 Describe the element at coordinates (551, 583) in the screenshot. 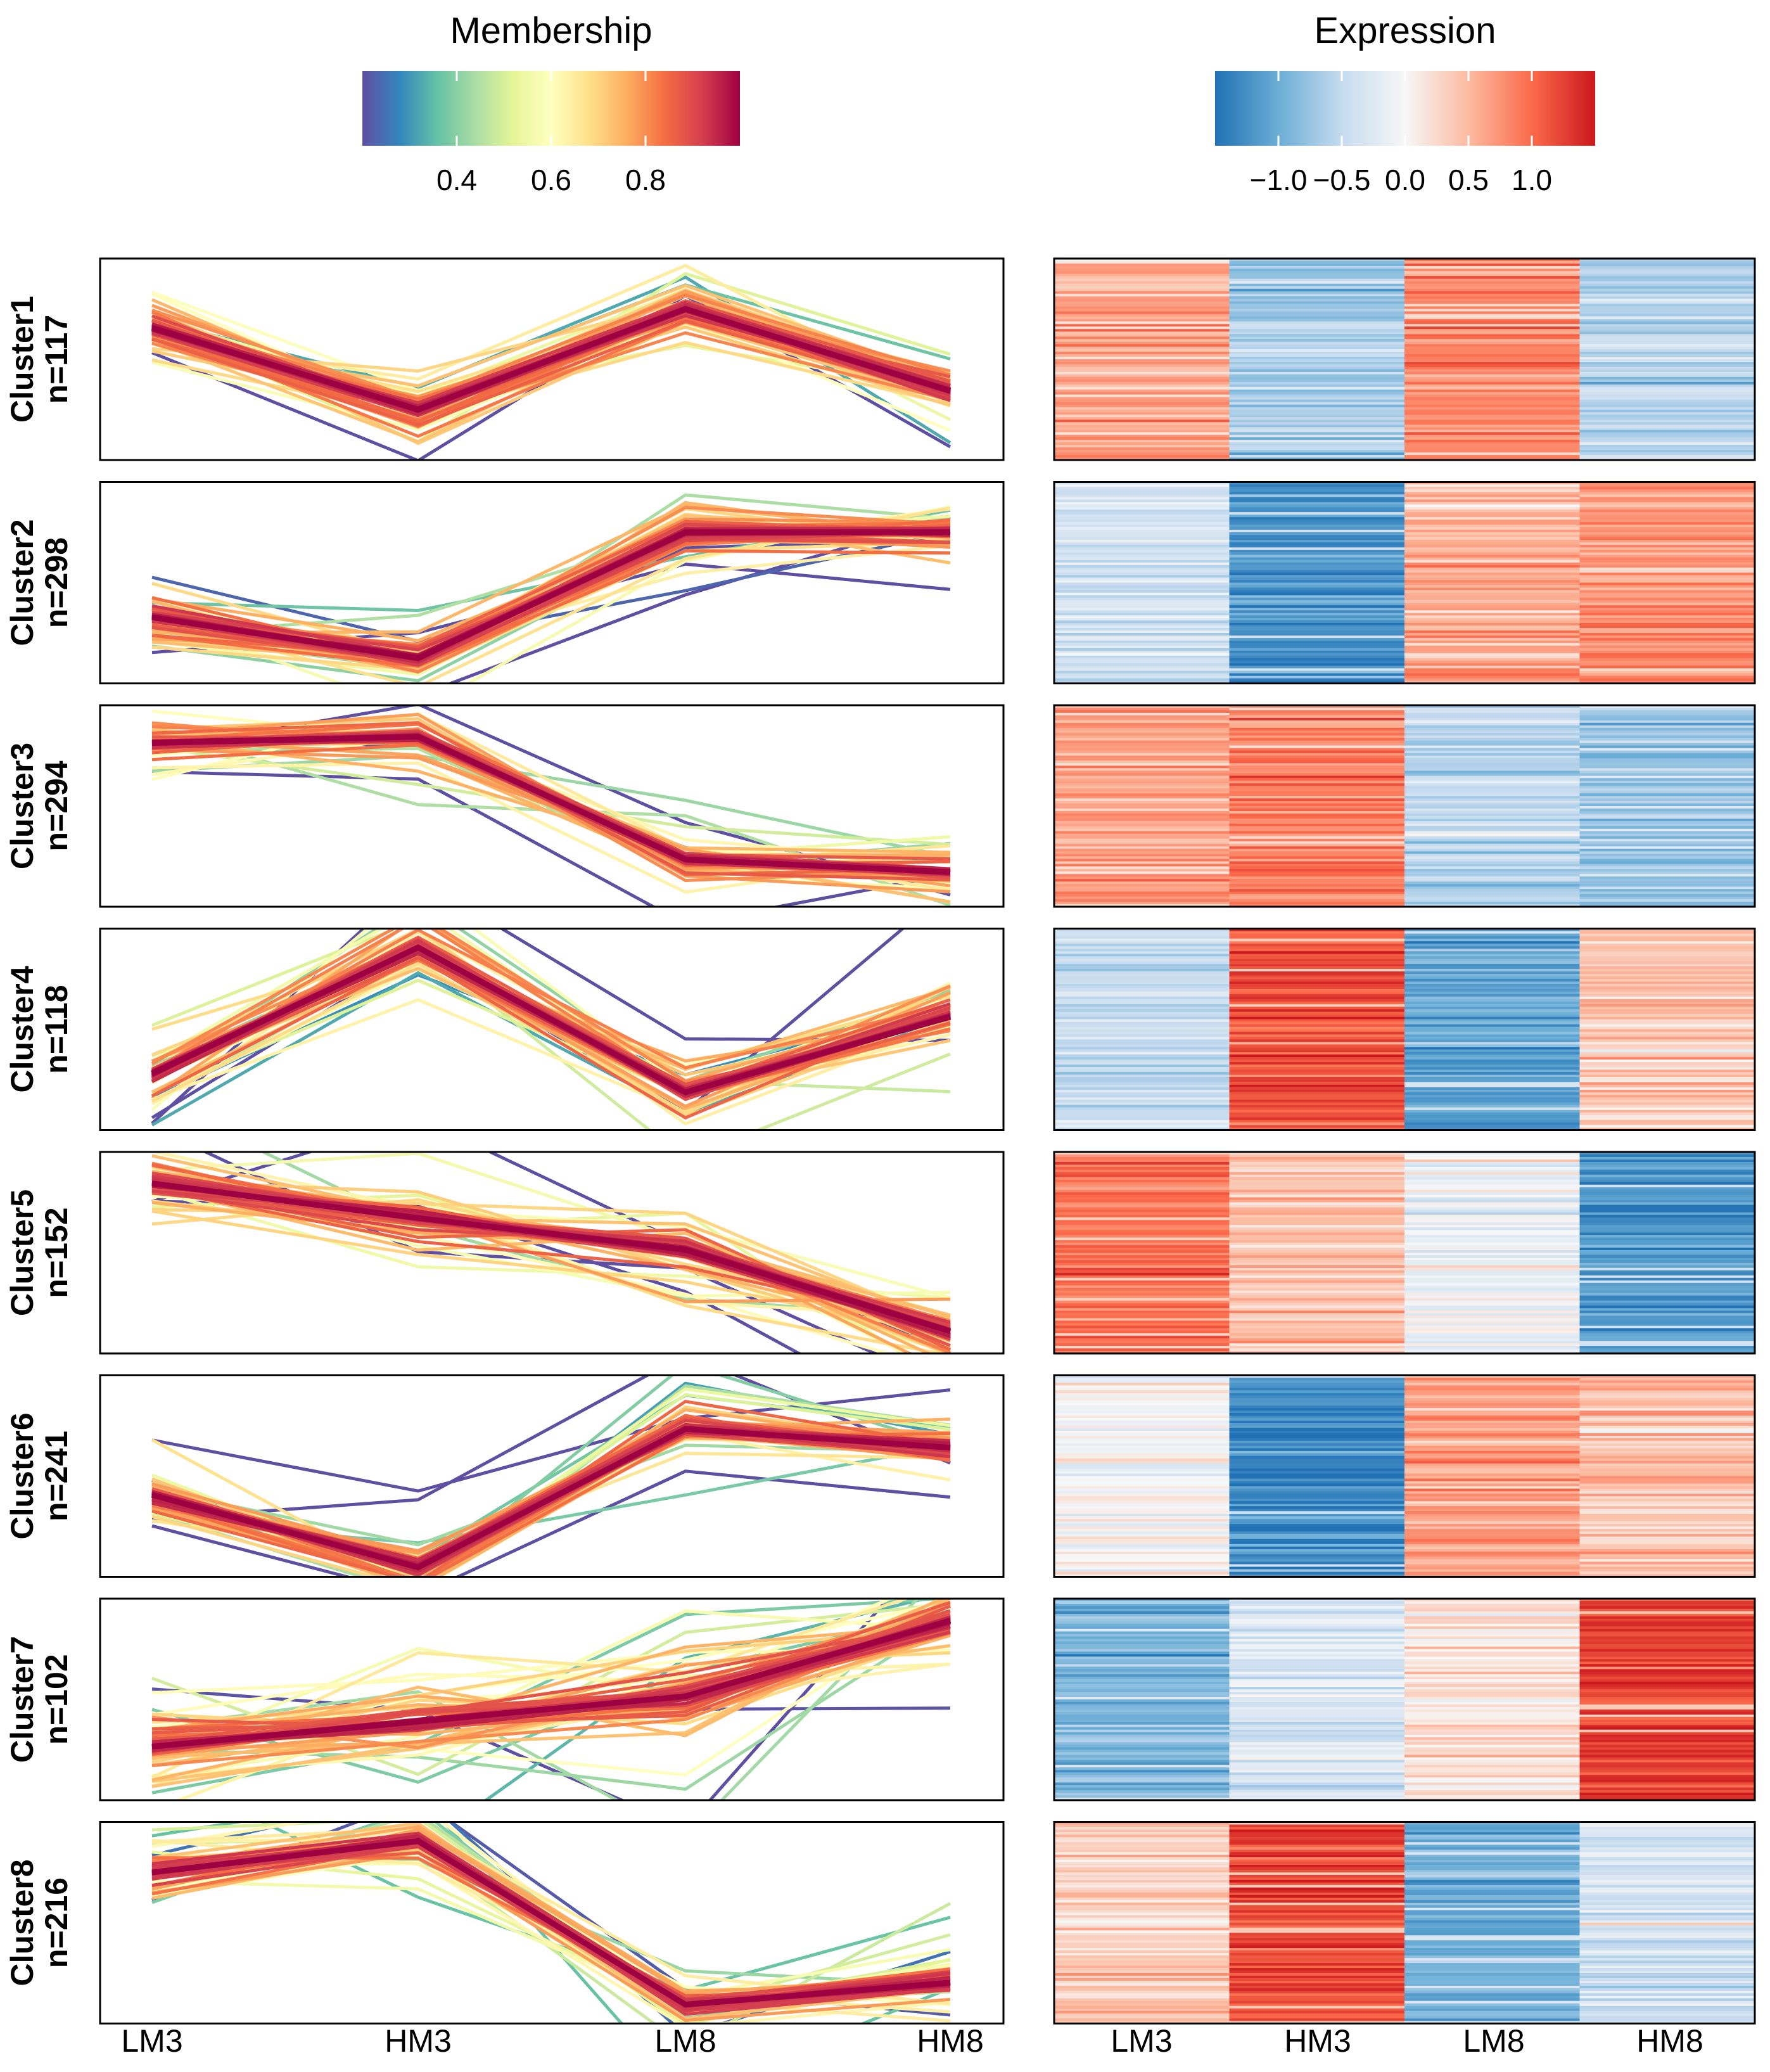

I see `line-panel` at that location.